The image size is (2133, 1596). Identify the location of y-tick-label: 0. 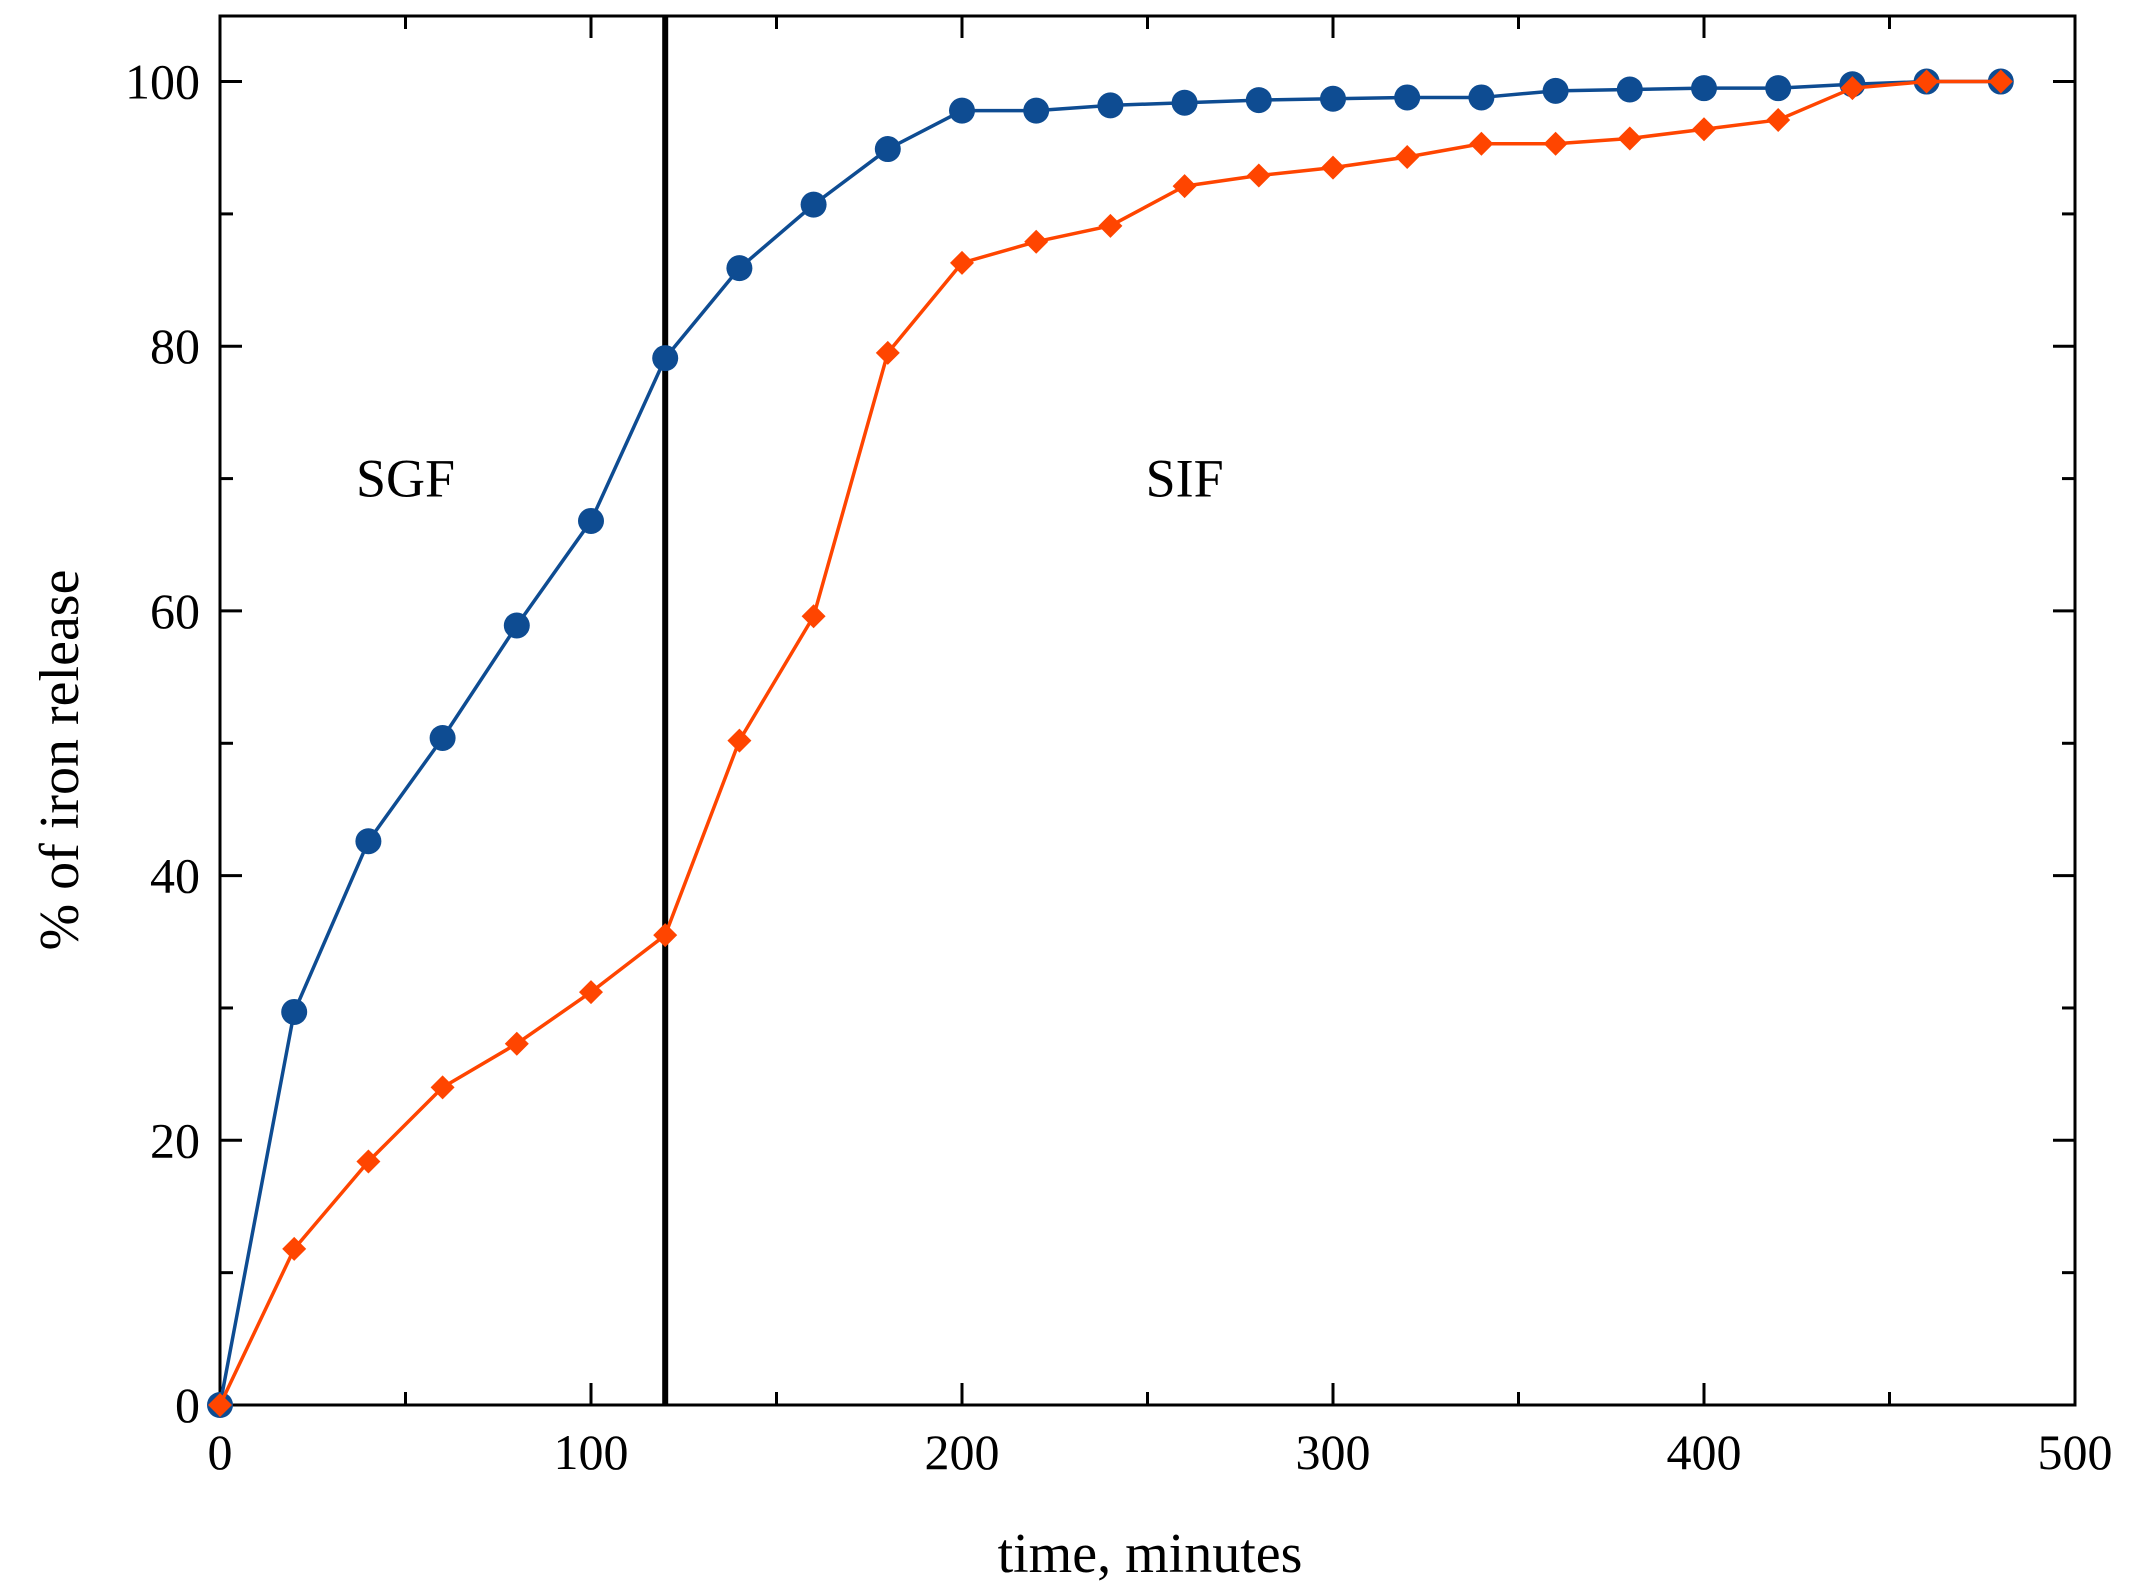
(187, 1405).